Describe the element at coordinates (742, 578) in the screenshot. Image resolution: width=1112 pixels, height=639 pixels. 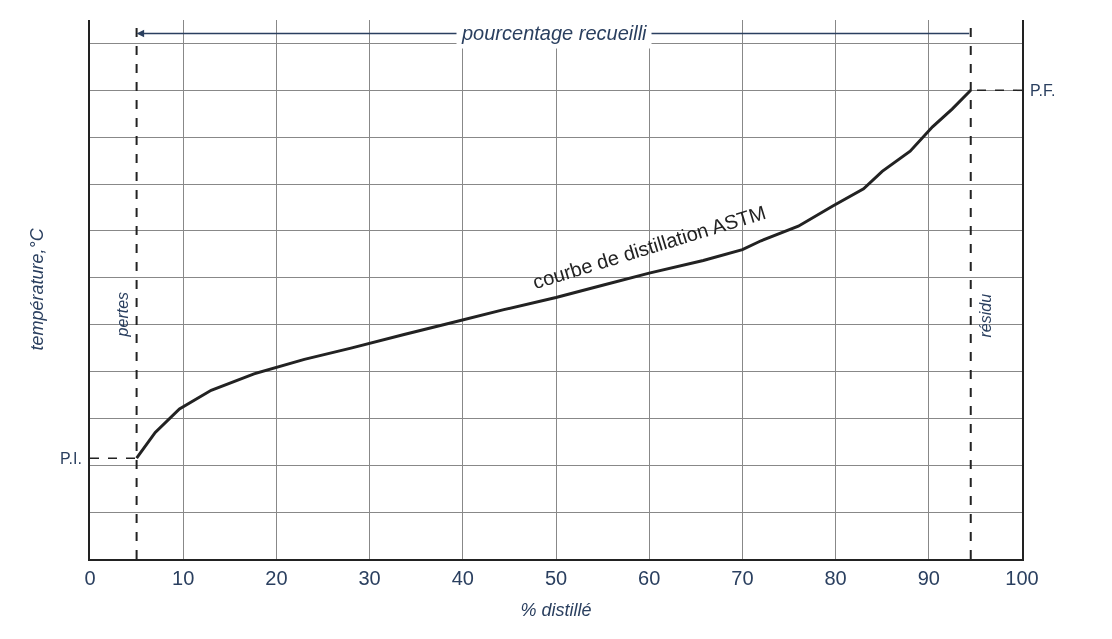
I see `x-tick-label: 70` at that location.